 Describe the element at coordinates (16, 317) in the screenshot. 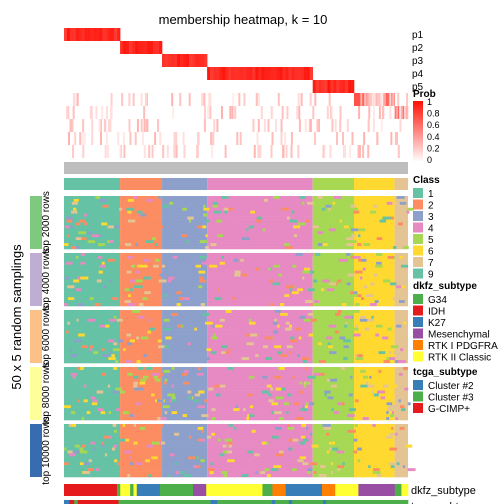

I see `y-axis-label: 50 x 5 random samplings` at that location.